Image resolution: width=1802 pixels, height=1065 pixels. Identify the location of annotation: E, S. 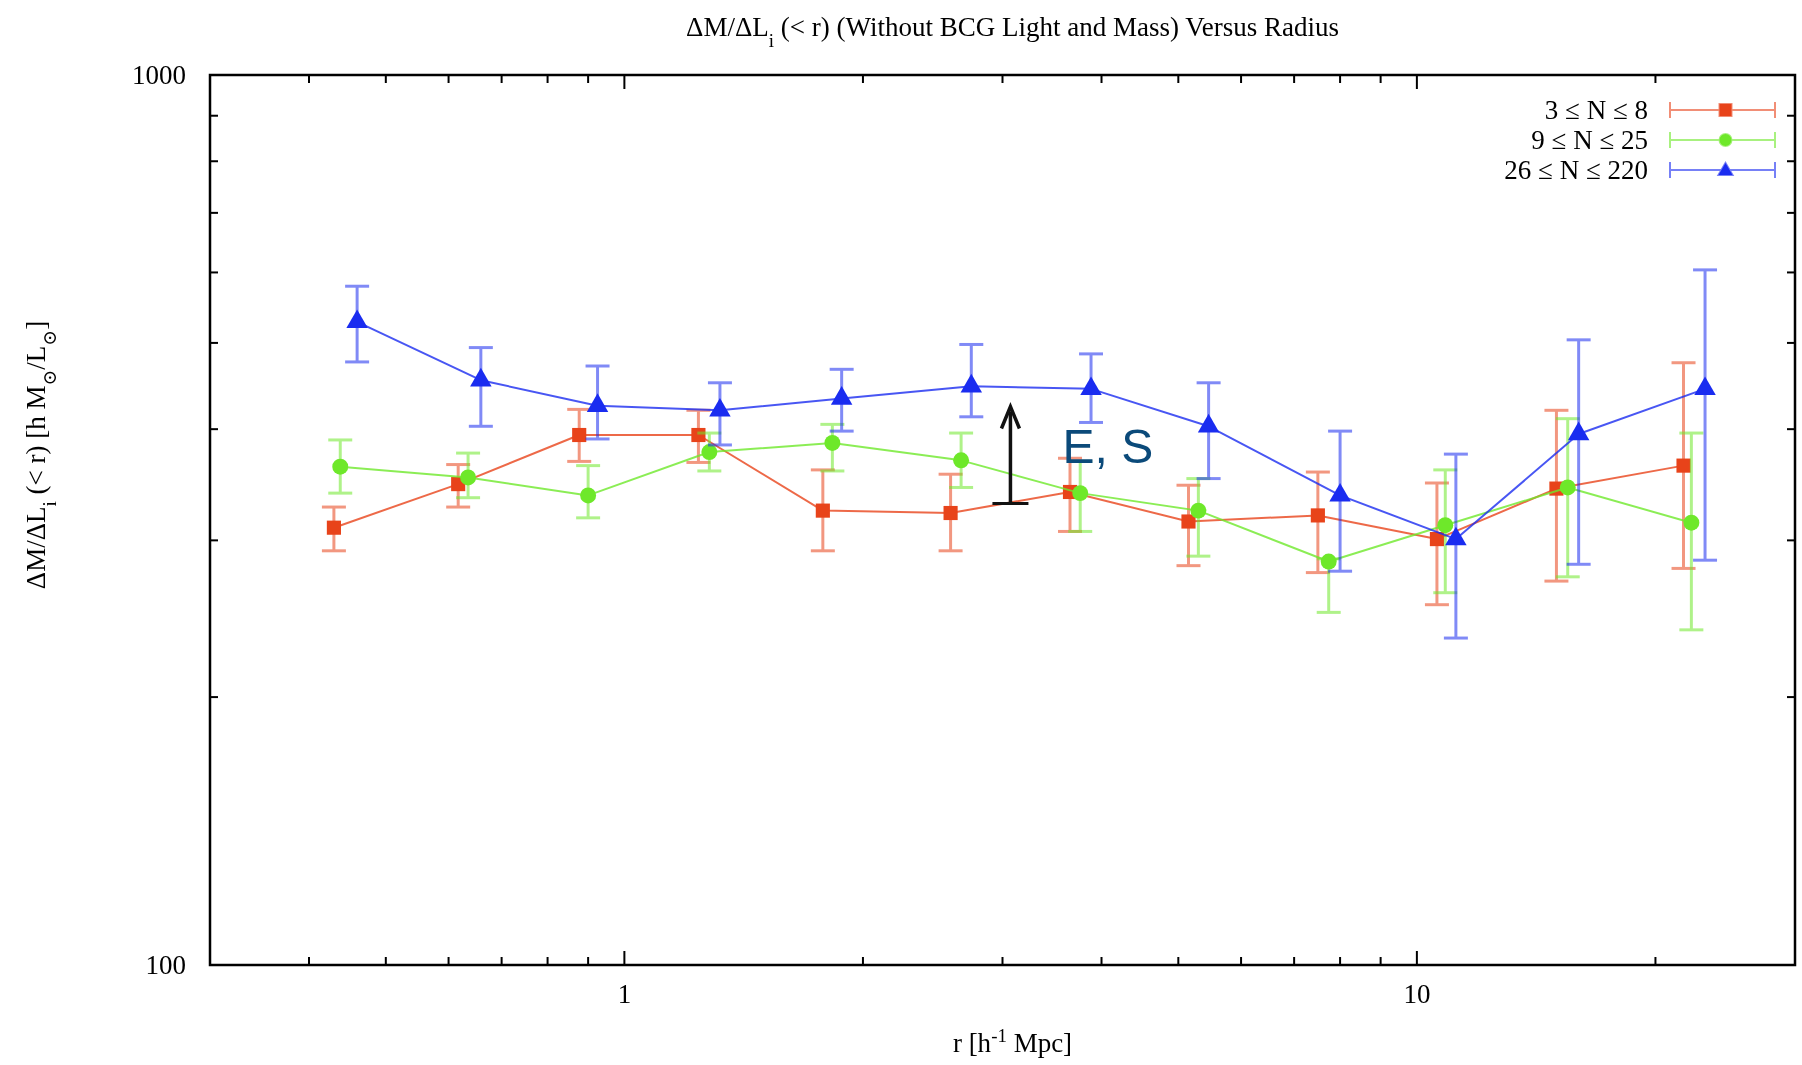
(1108, 446).